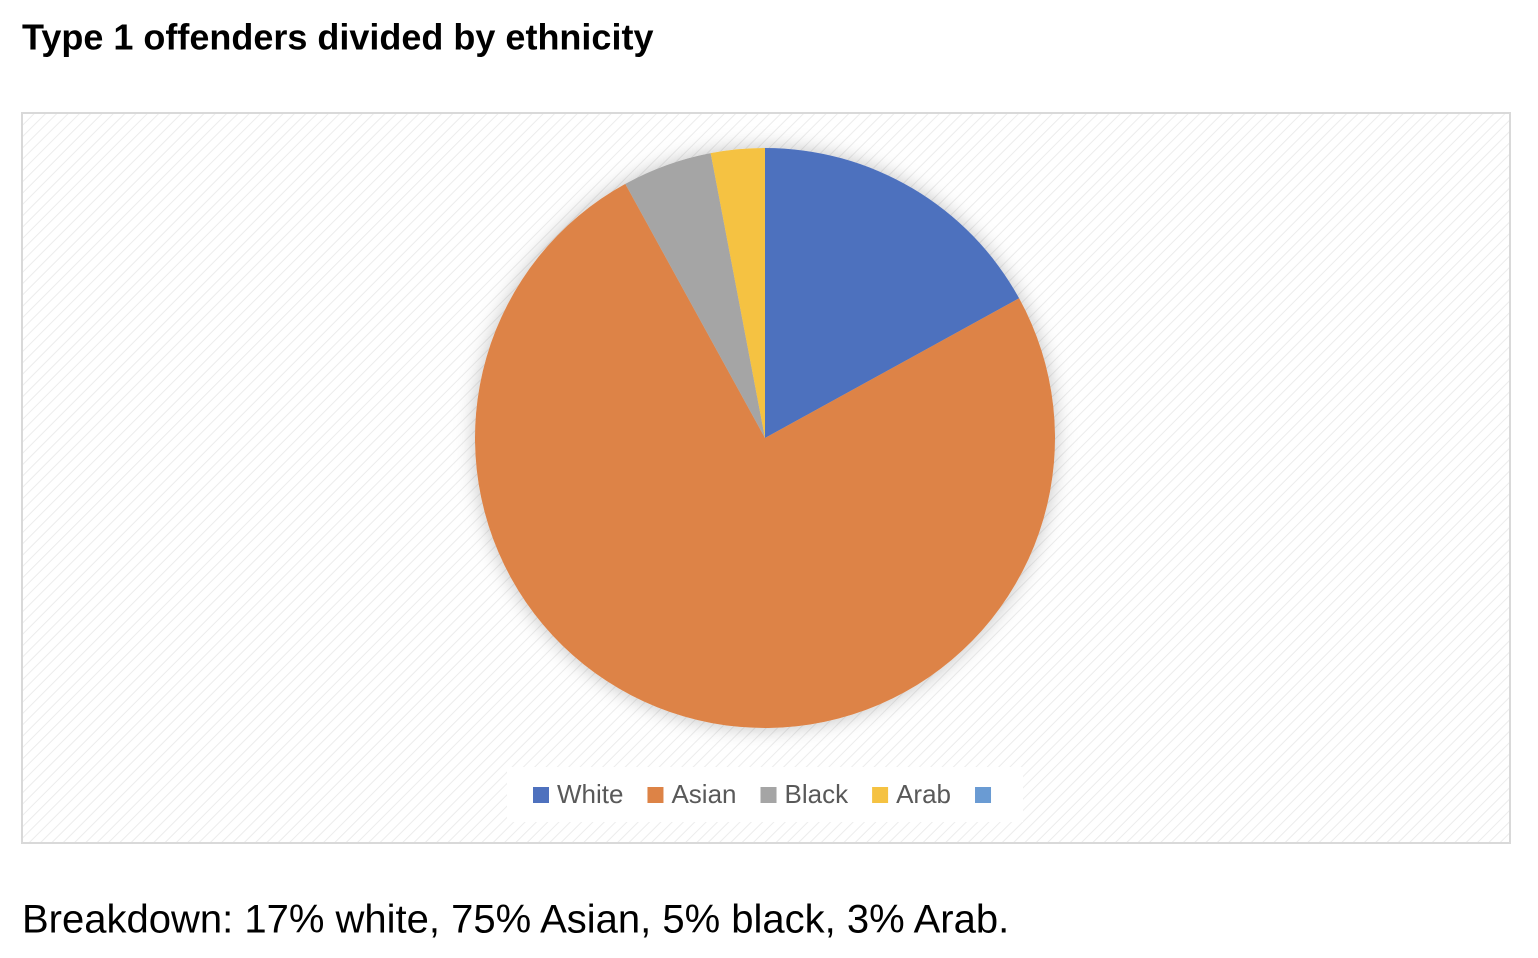 The width and height of the screenshot is (1538, 958). Describe the element at coordinates (923, 794) in the screenshot. I see `legend-label: Arab` at that location.